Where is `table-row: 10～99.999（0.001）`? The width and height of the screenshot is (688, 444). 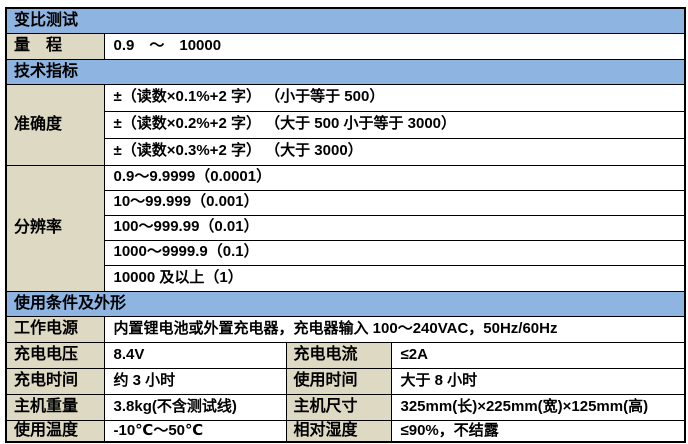 table-row: 10～99.999（0.001） is located at coordinates (346, 202).